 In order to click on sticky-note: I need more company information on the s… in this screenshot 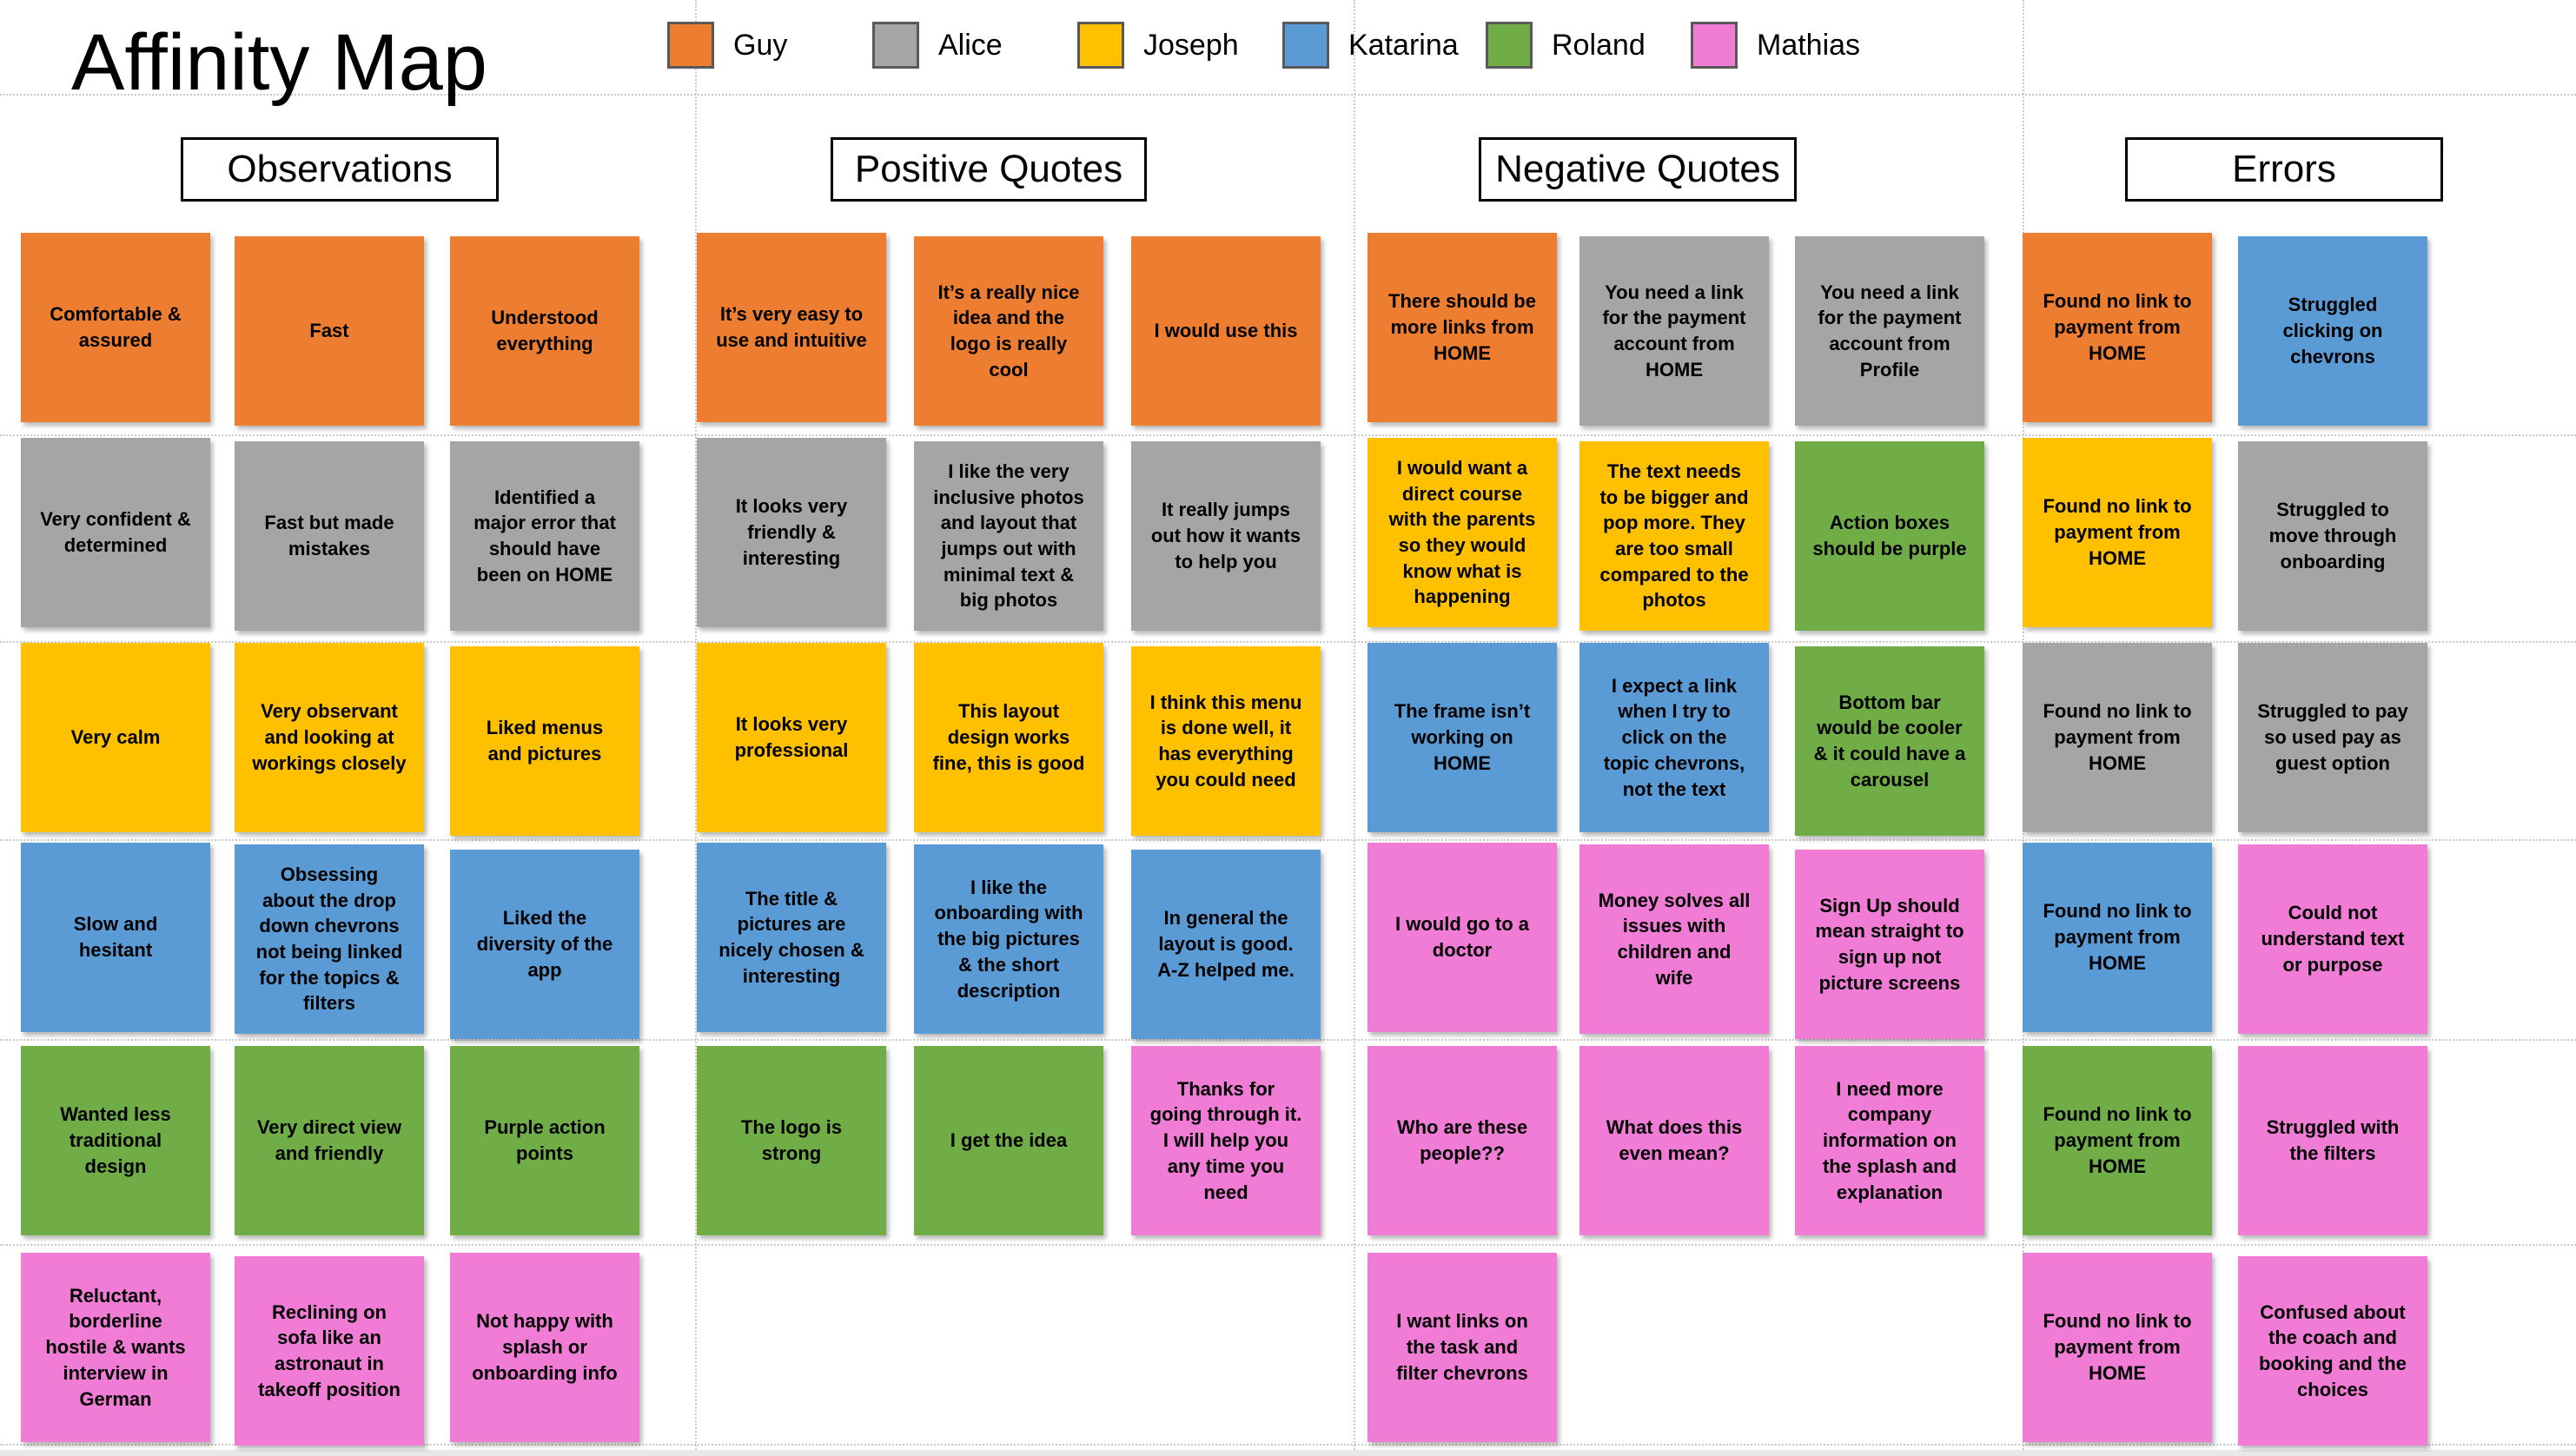, I will do `click(1889, 1140)`.